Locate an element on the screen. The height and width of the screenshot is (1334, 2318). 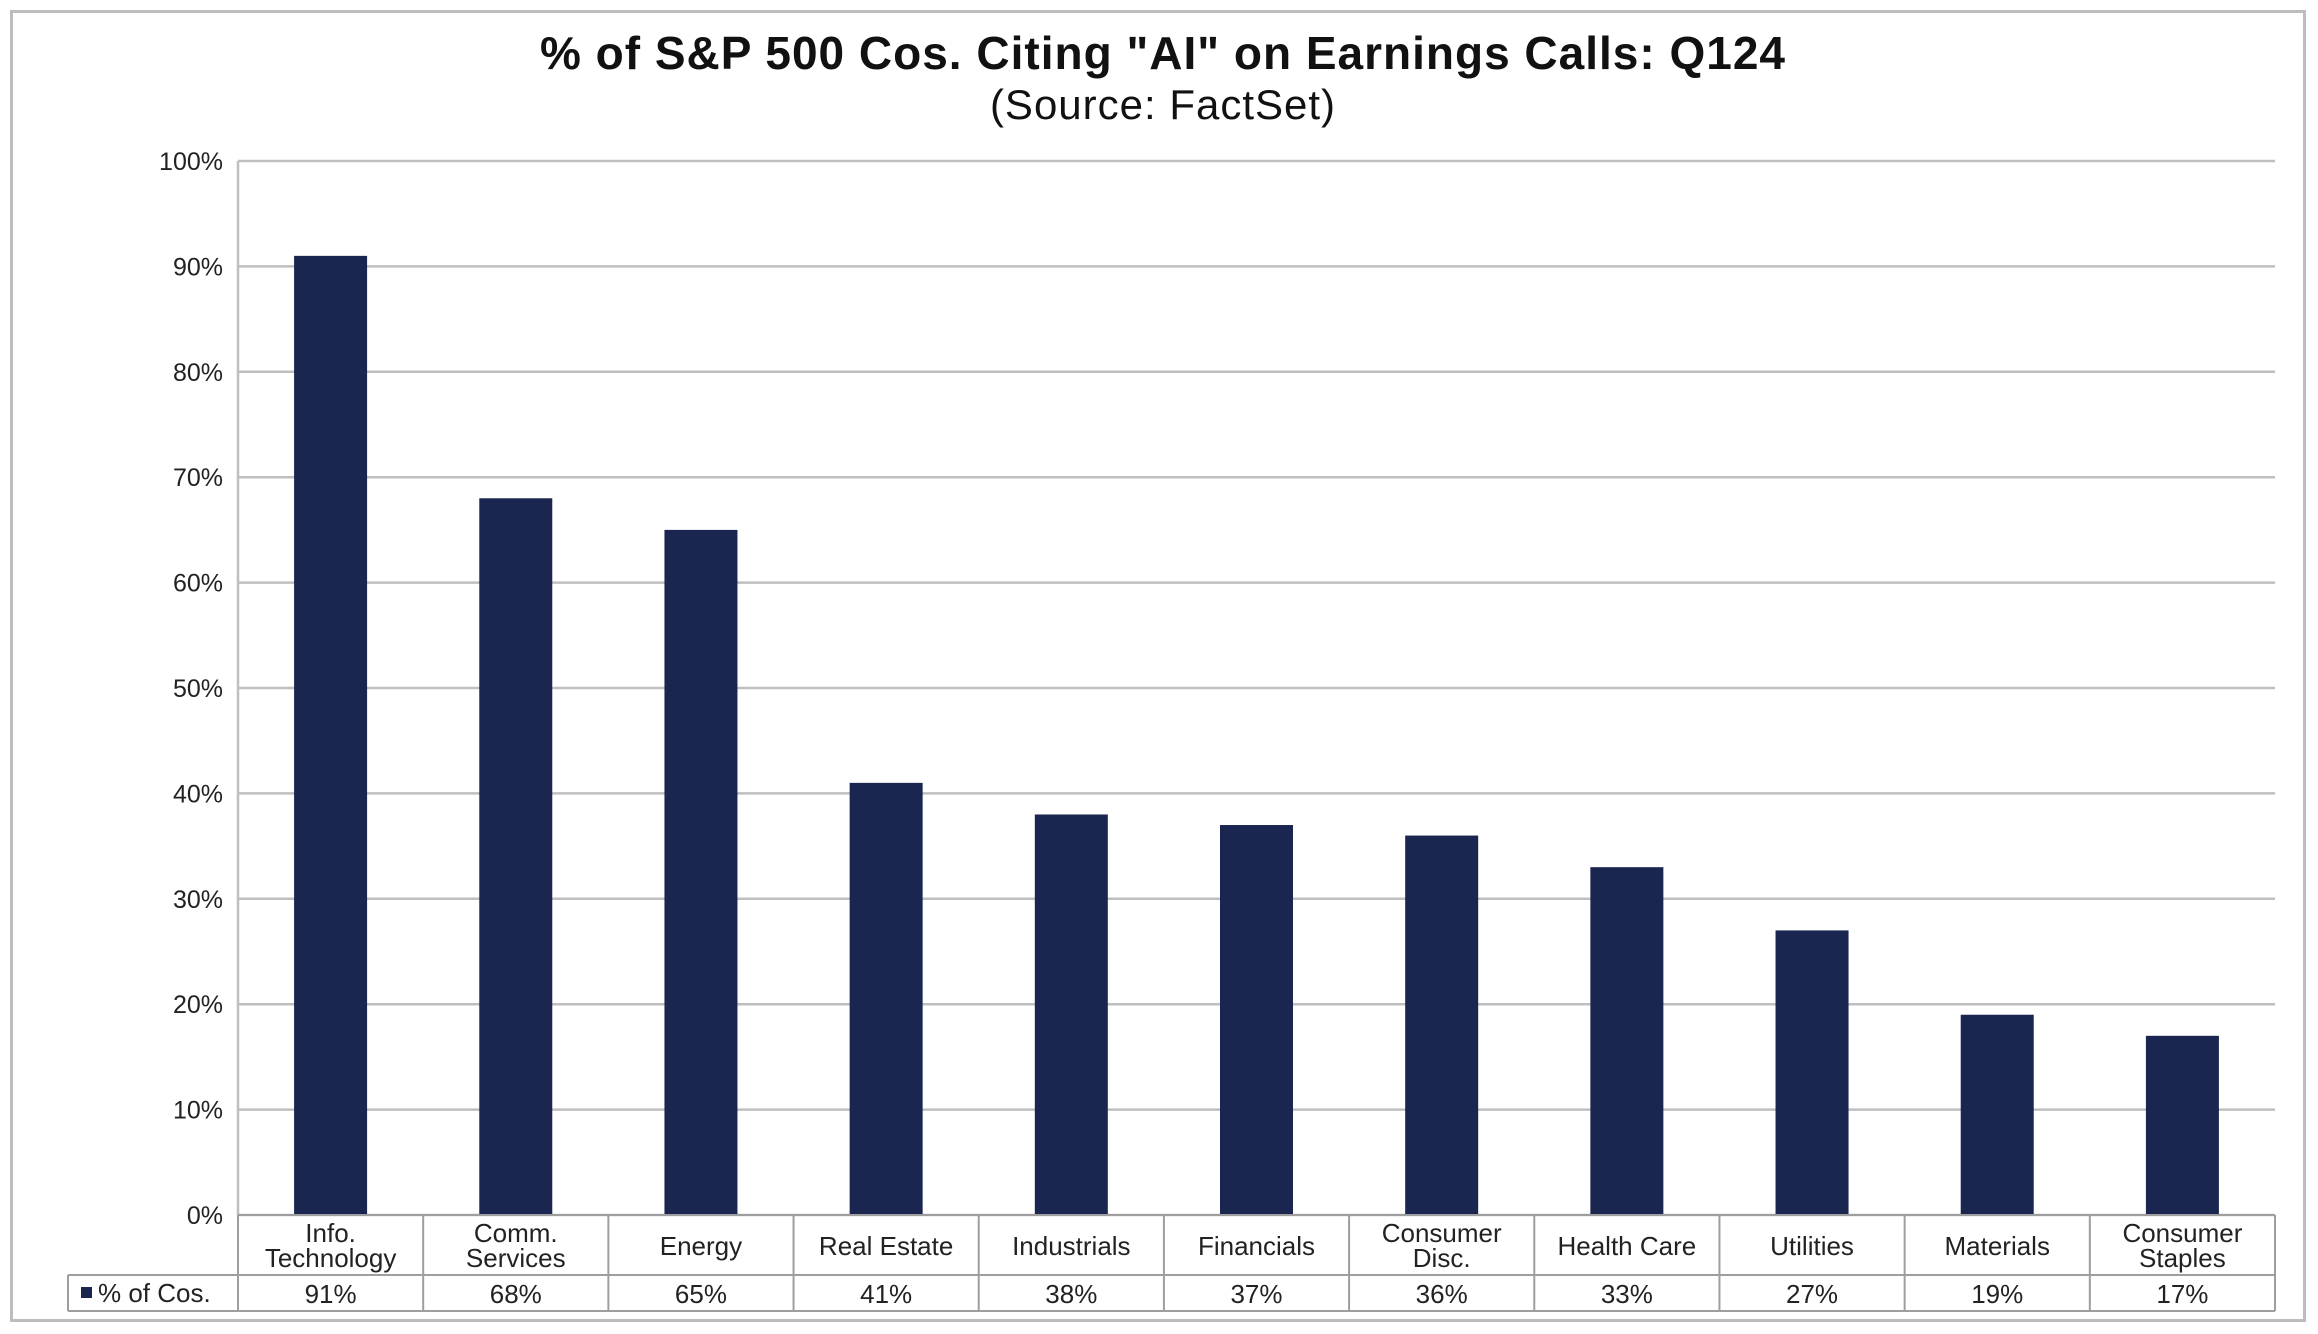
category-label: Consumer Disc. is located at coordinates (1442, 1245).